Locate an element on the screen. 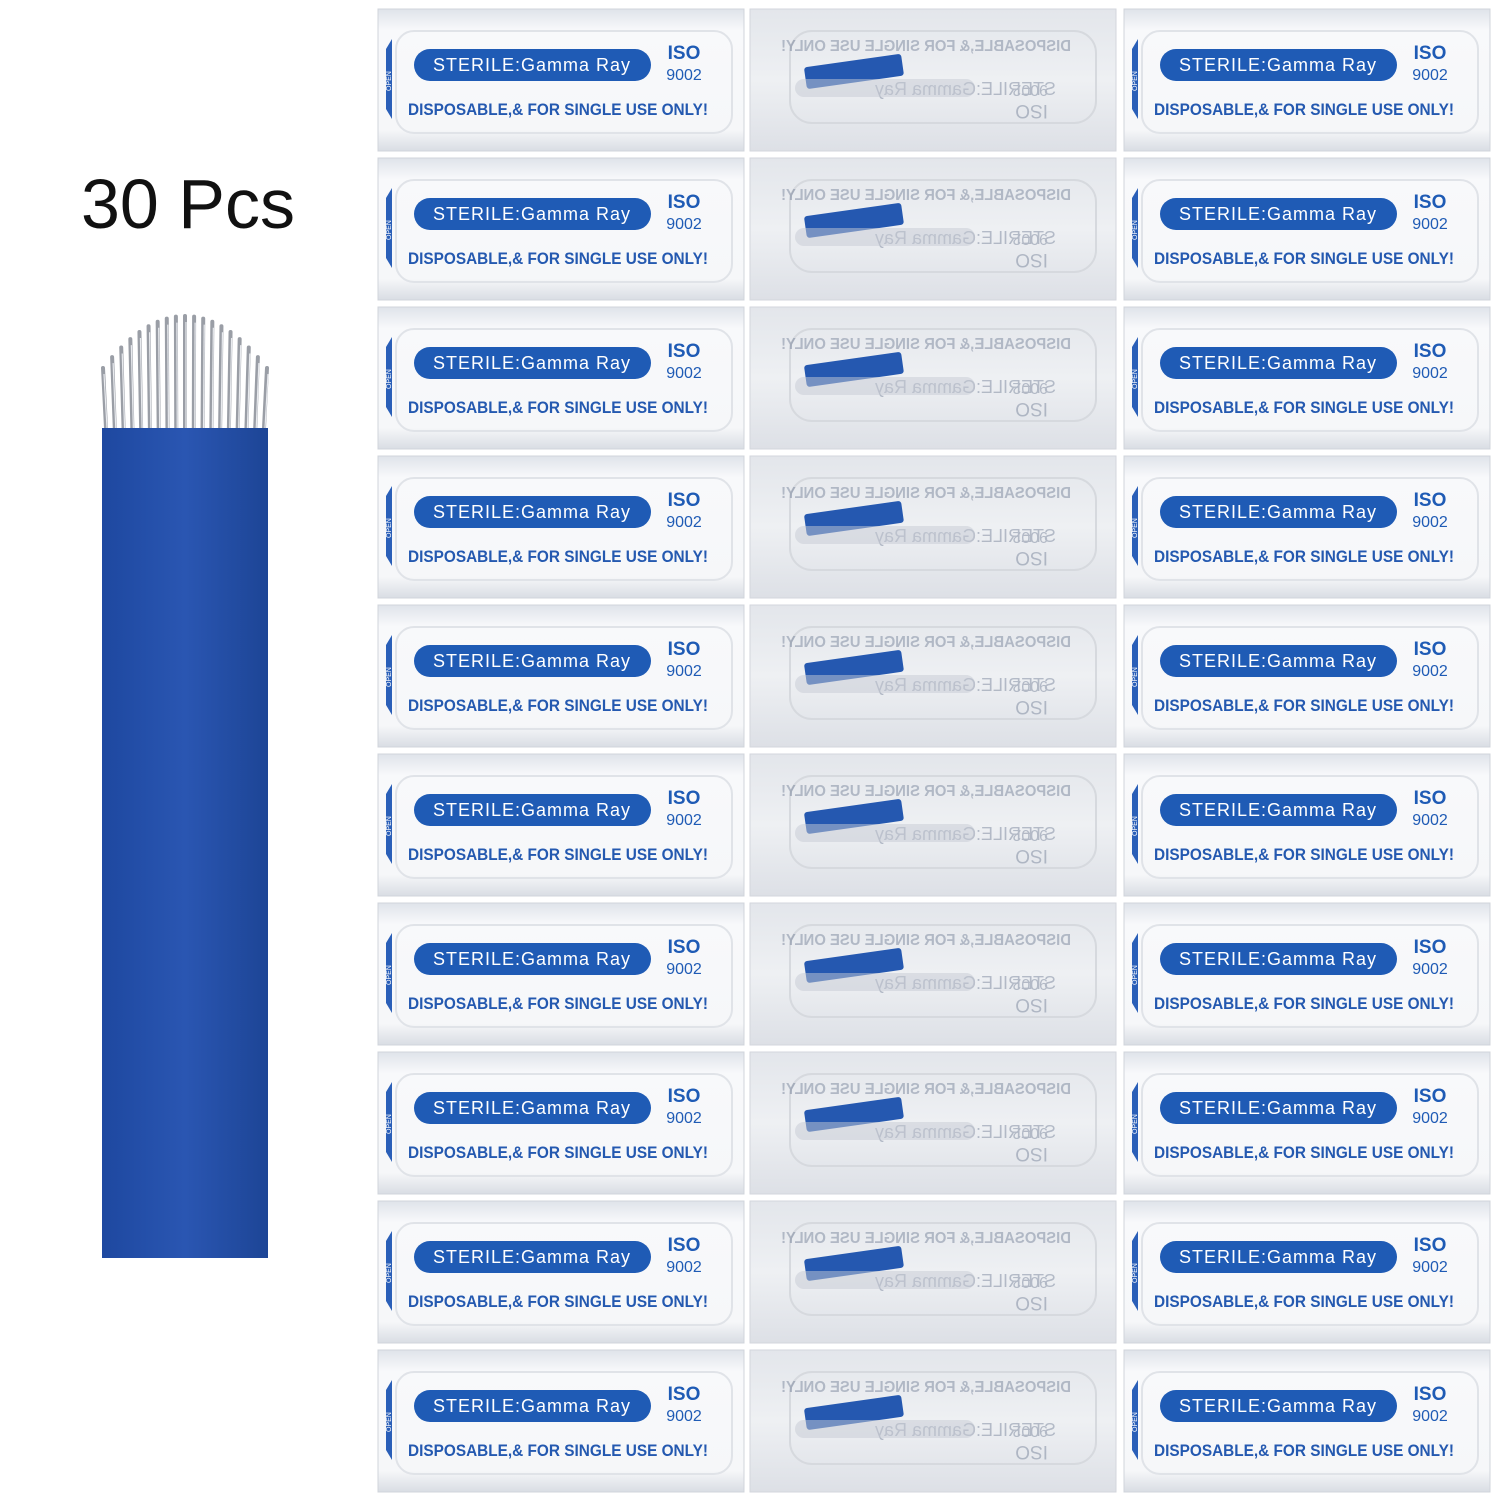  needle-shine is located at coordinates (168, 376).